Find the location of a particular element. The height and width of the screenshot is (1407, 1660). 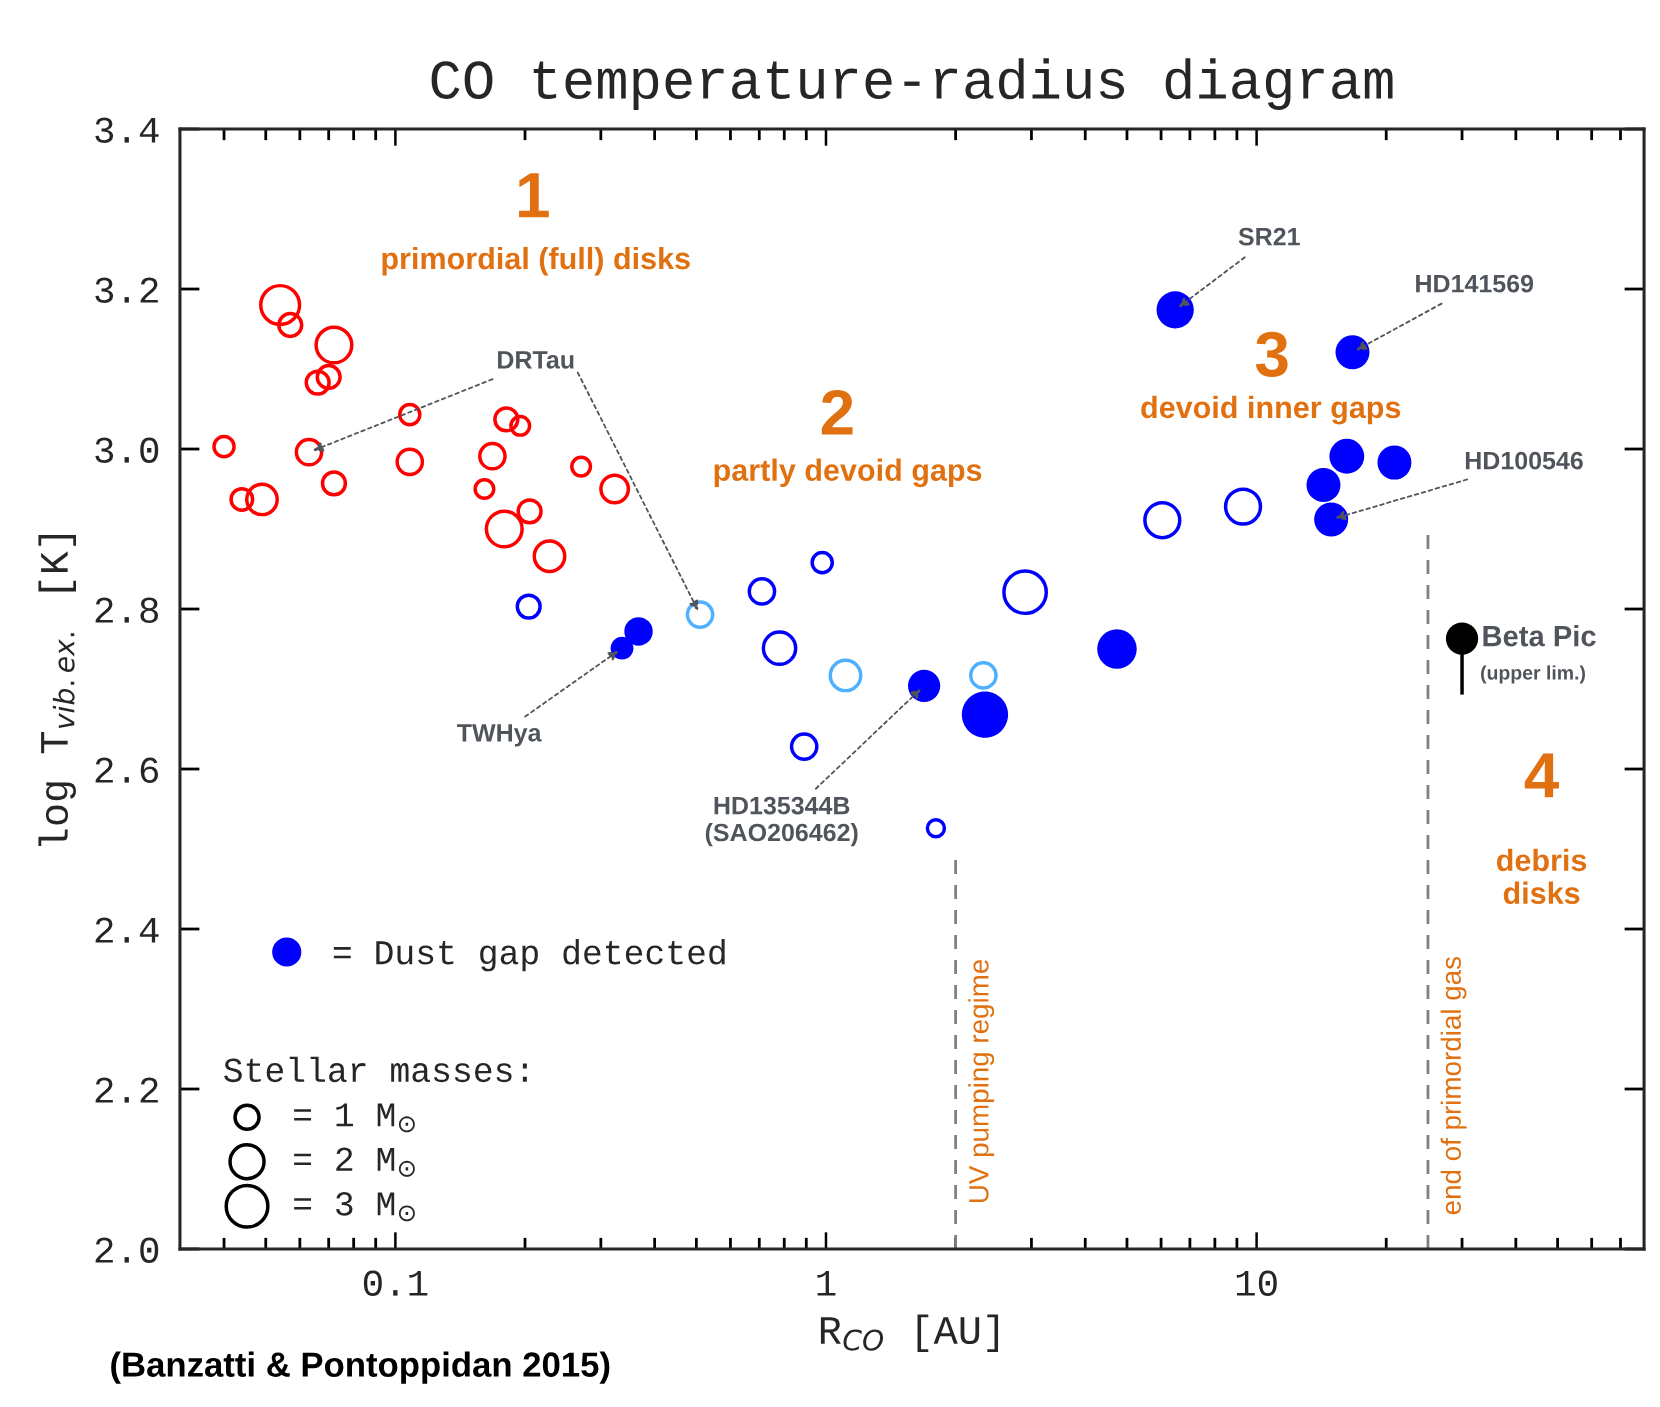

y-tick-label: 3.2 is located at coordinates (126, 290).